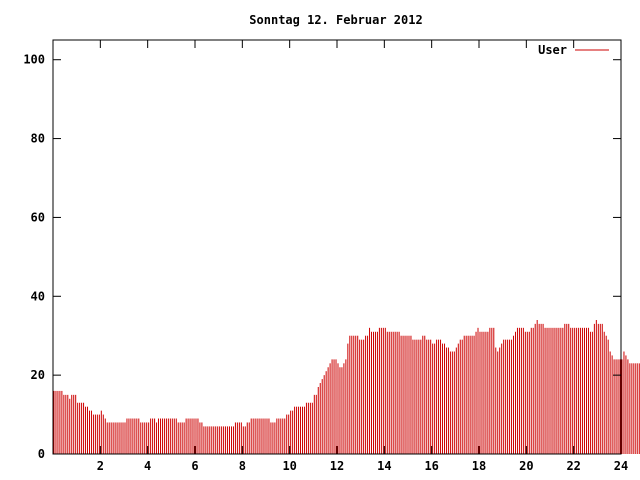 The width and height of the screenshot is (640, 480). Describe the element at coordinates (573, 50) in the screenshot. I see `legend: User` at that location.